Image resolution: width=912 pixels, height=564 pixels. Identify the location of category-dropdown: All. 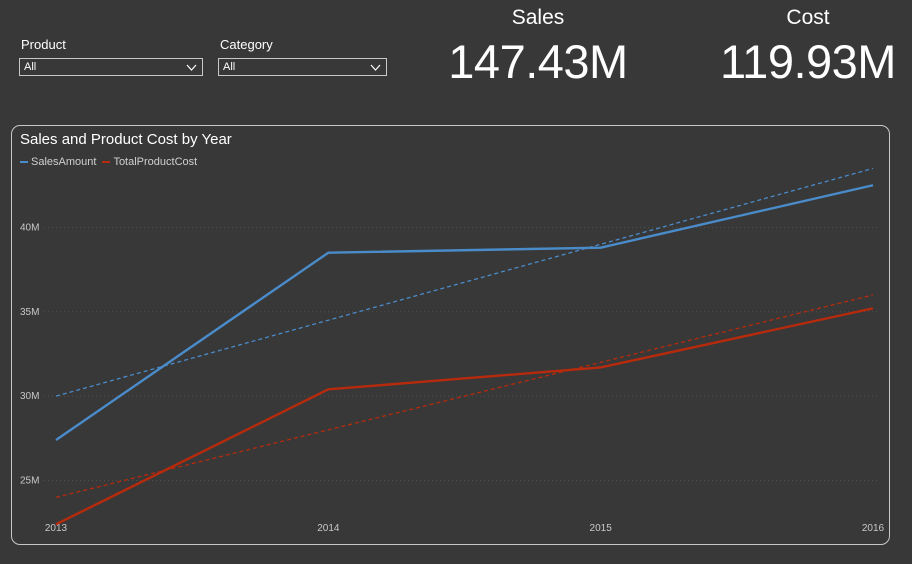
(302, 67).